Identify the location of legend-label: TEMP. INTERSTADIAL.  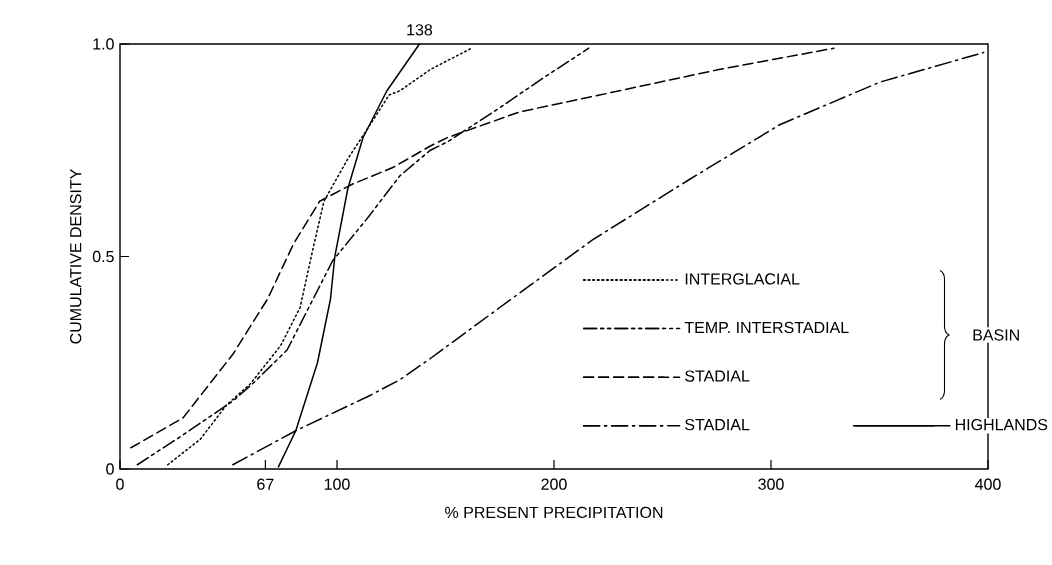
(766, 327).